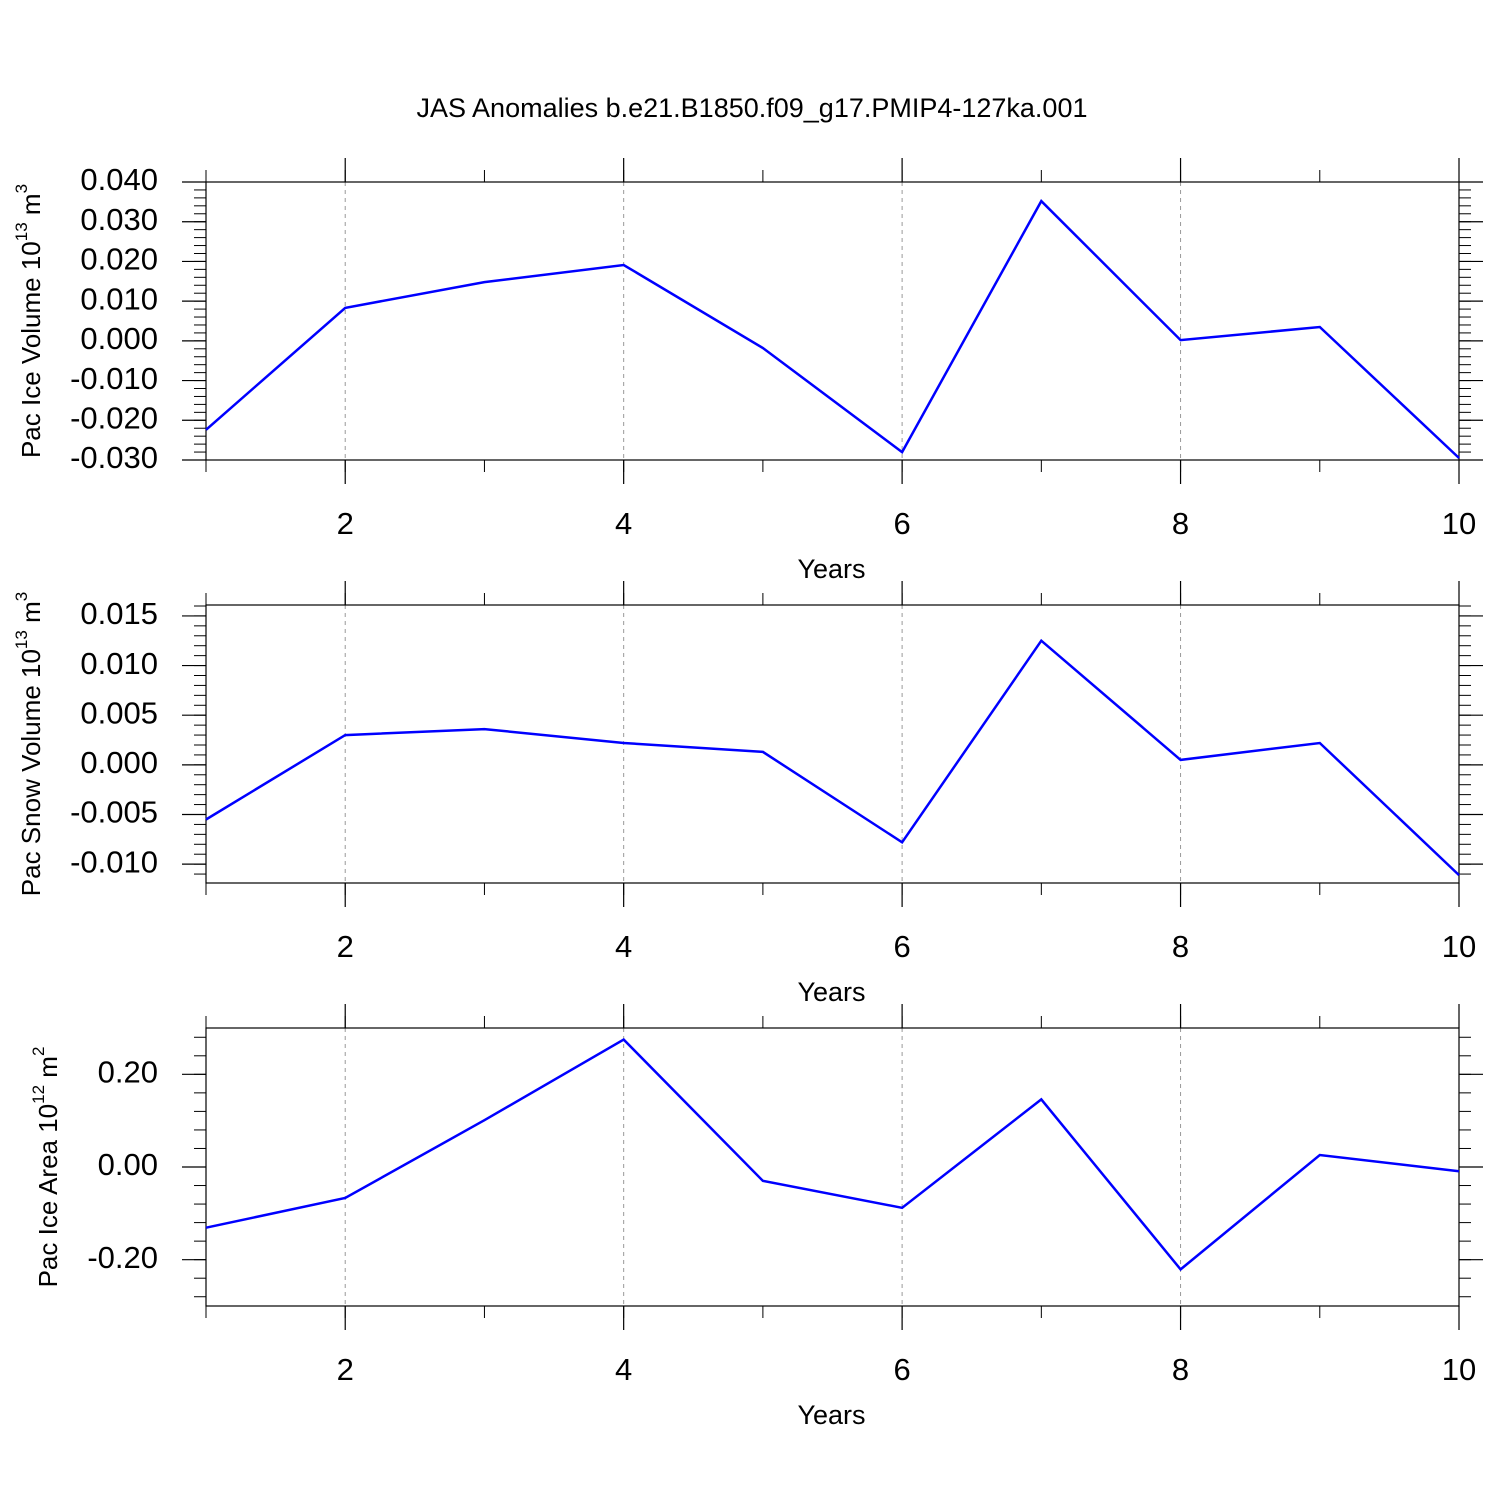 This screenshot has height=1500, width=1500. Describe the element at coordinates (31, 349) in the screenshot. I see `y-axis-label-text: Pac Ice Volume 10` at that location.